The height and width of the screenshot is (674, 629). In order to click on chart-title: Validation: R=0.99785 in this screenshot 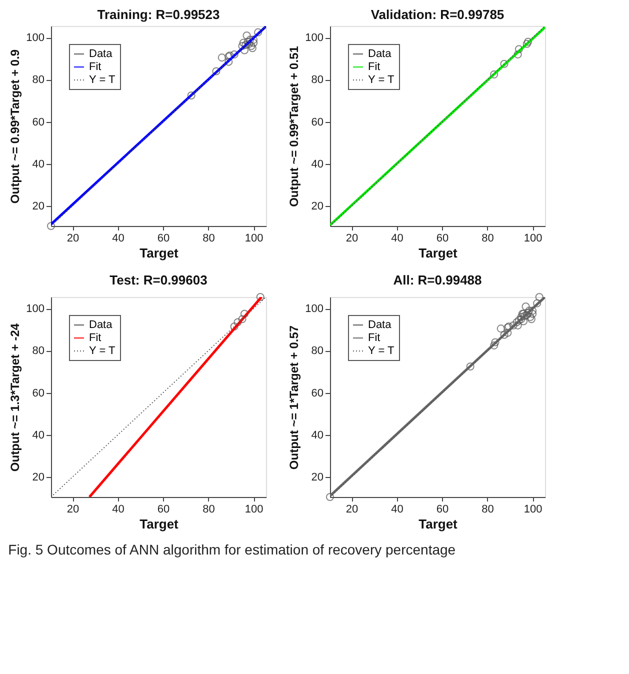, I will do `click(437, 14)`.